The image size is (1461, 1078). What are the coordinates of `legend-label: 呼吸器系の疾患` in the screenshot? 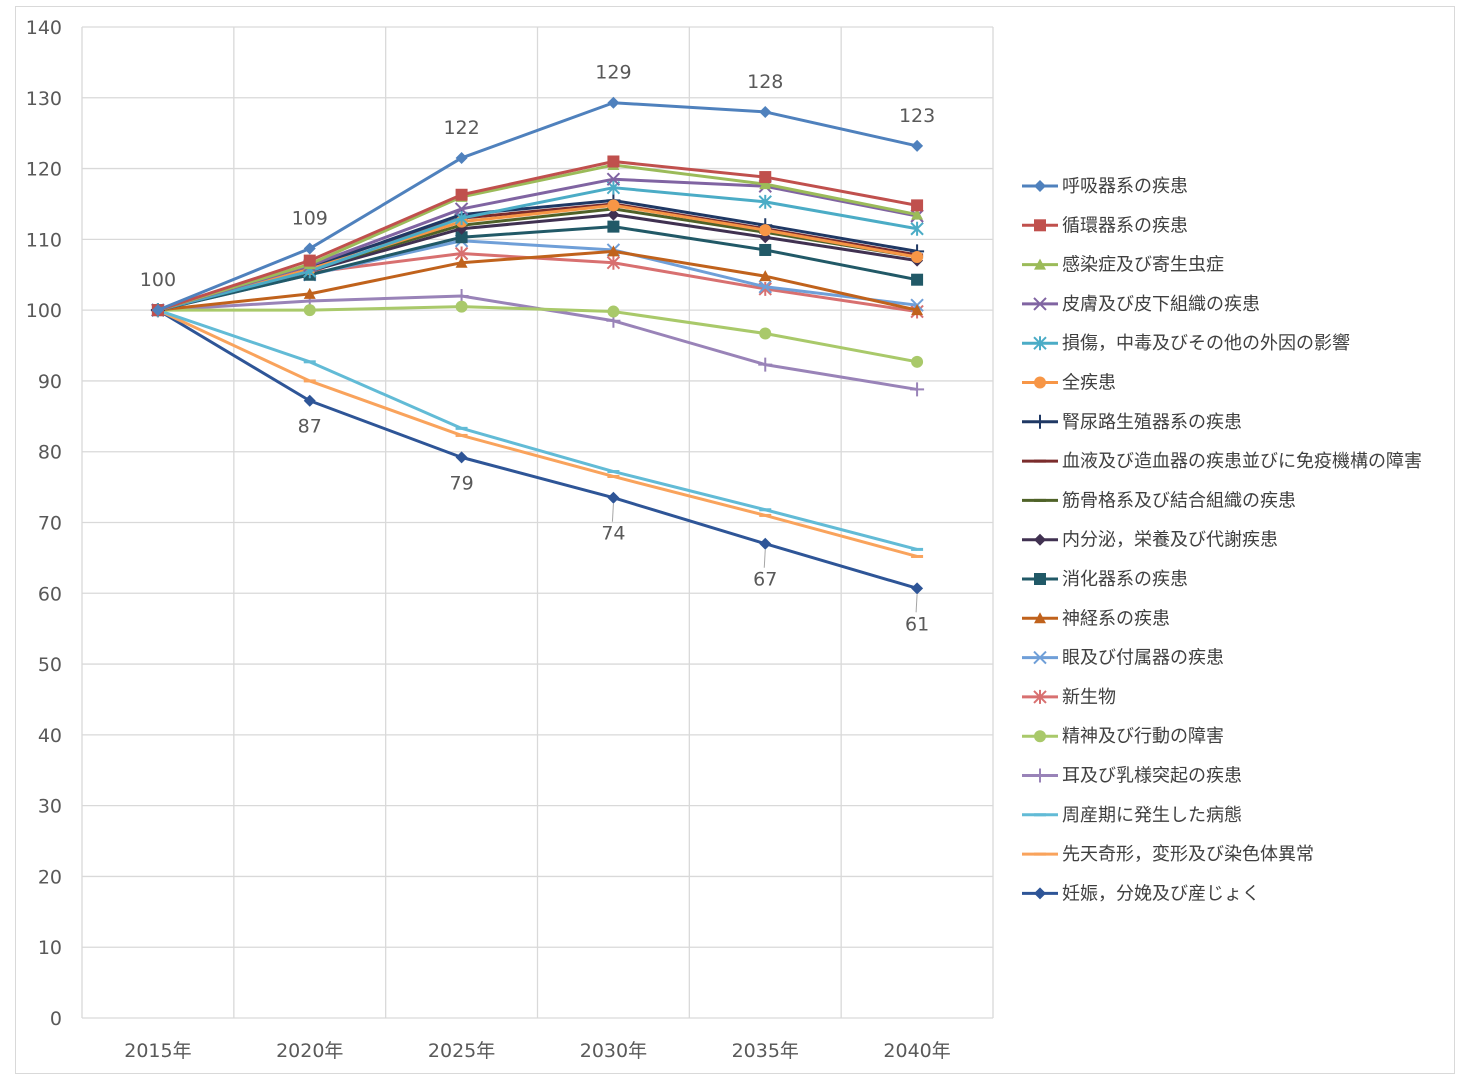 It's located at (1125, 186).